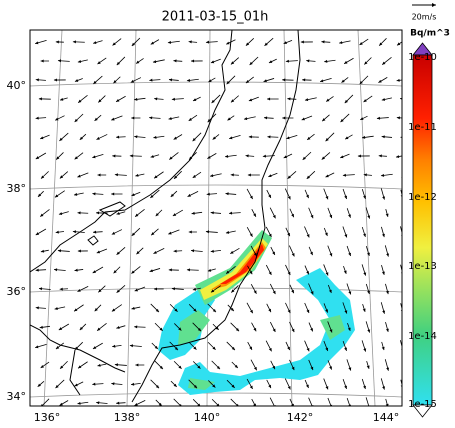 This screenshot has height=428, width=455. I want to click on lat-label: 36°, so click(17, 291).